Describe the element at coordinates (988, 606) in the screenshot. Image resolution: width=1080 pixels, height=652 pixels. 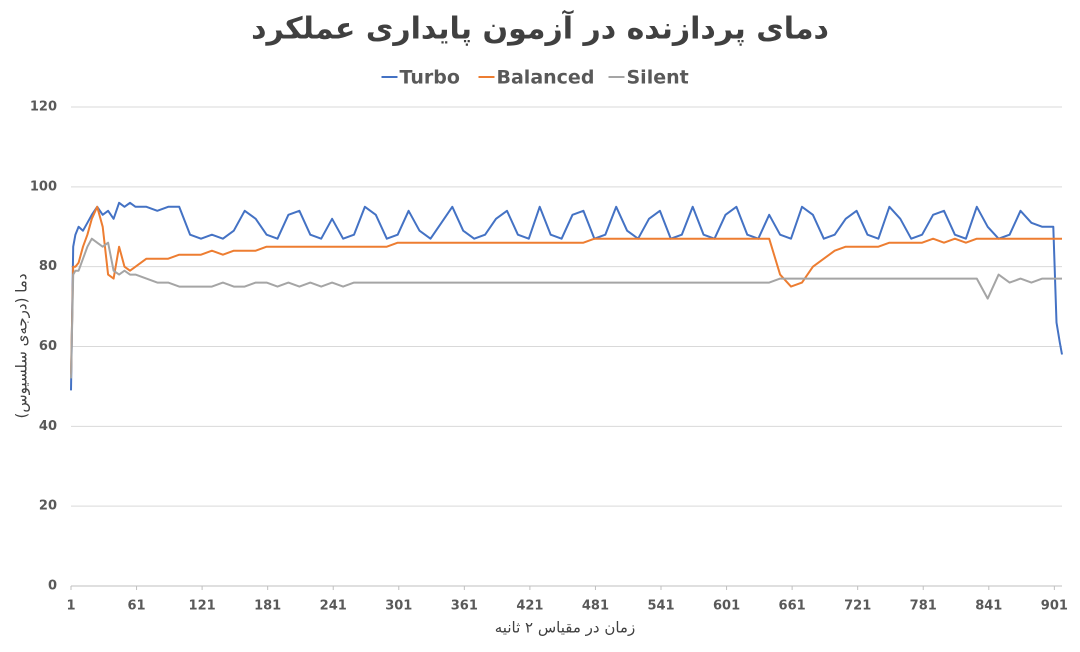
I see `x-tick-label: 841` at that location.